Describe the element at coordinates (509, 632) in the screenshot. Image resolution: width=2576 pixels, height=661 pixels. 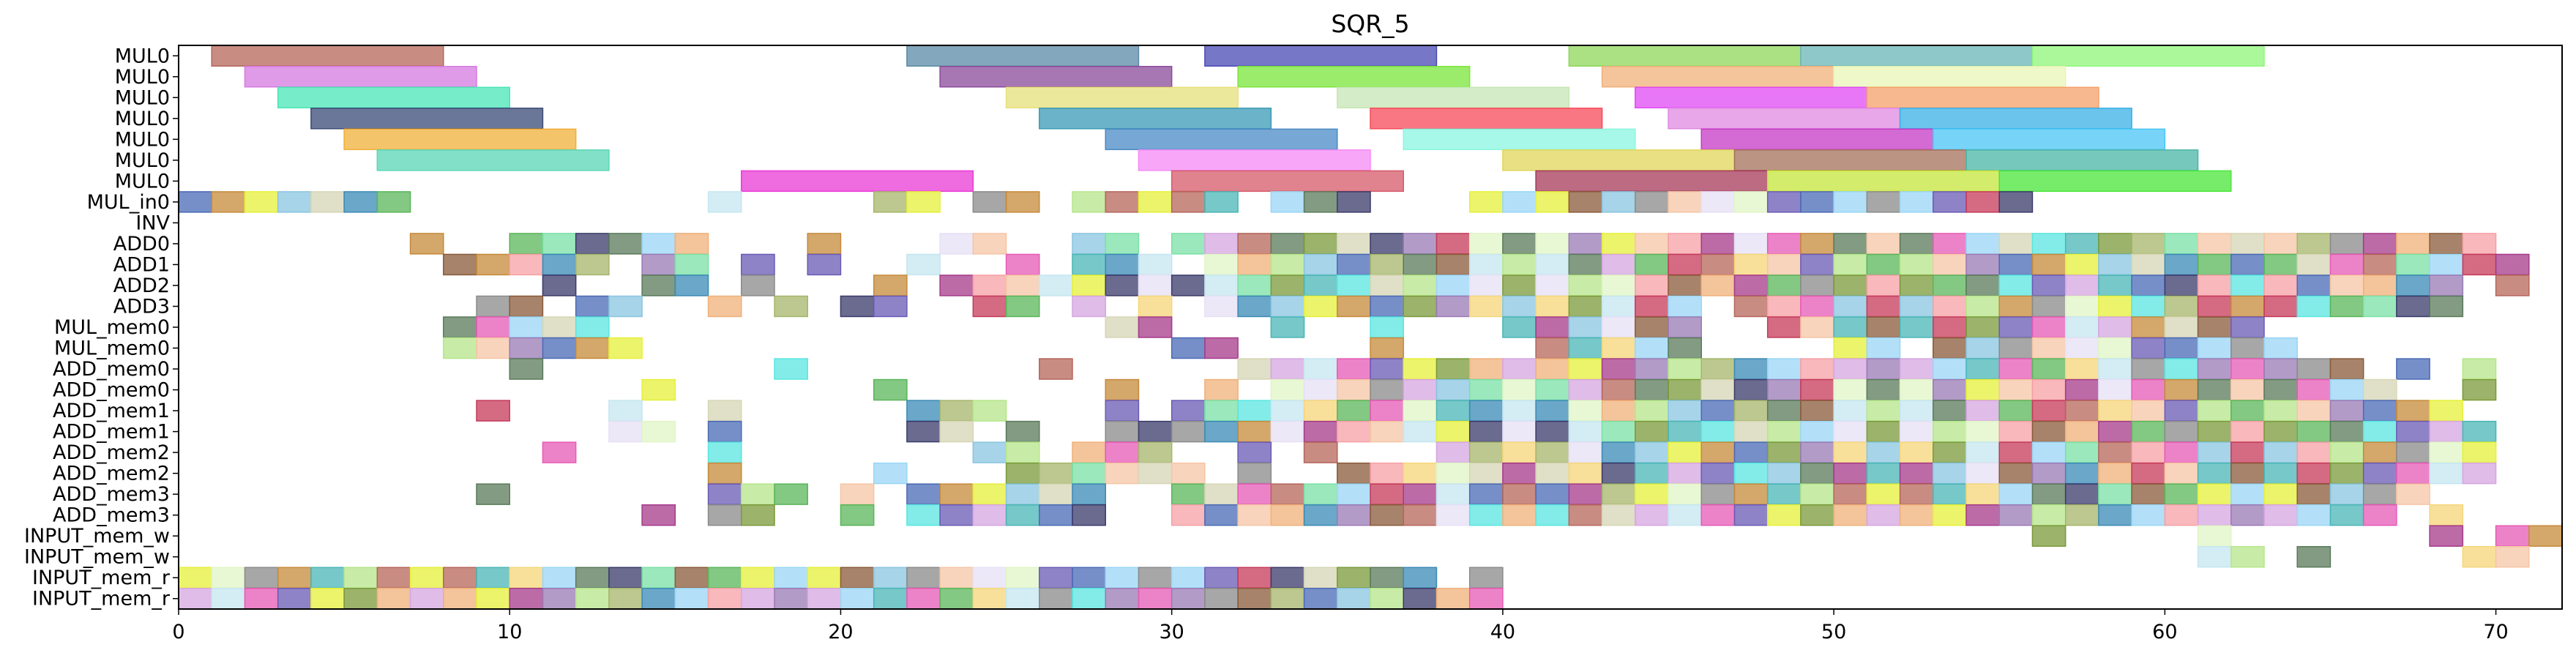
I see `x-tick-label: 10` at that location.